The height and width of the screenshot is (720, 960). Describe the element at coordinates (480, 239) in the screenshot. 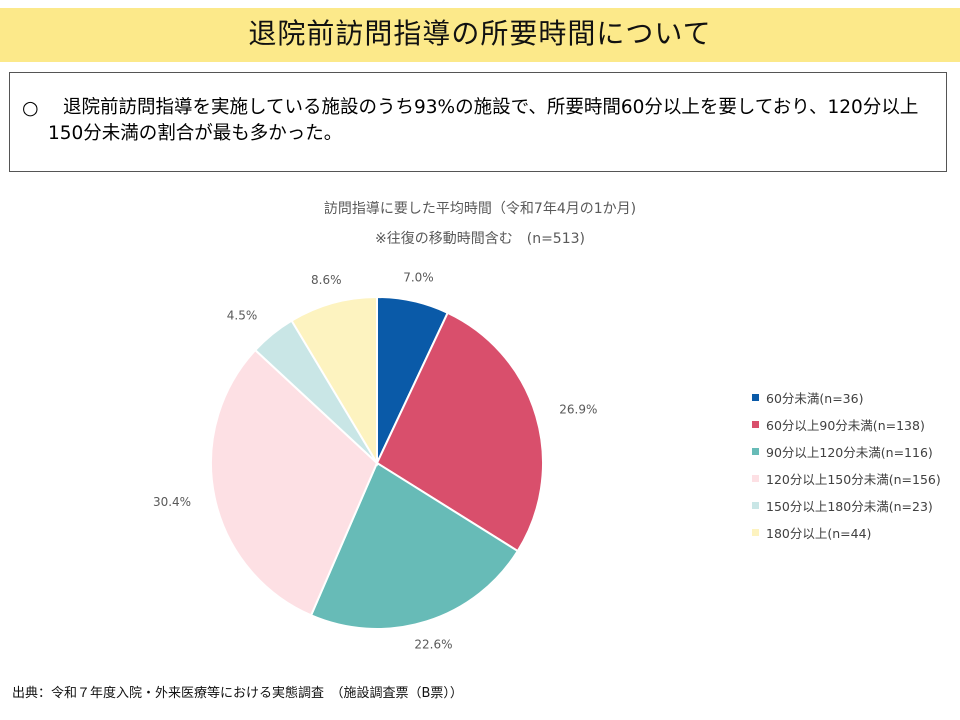

I see `chart-subtitle: ※往復の移動時間含む (n=513)` at that location.